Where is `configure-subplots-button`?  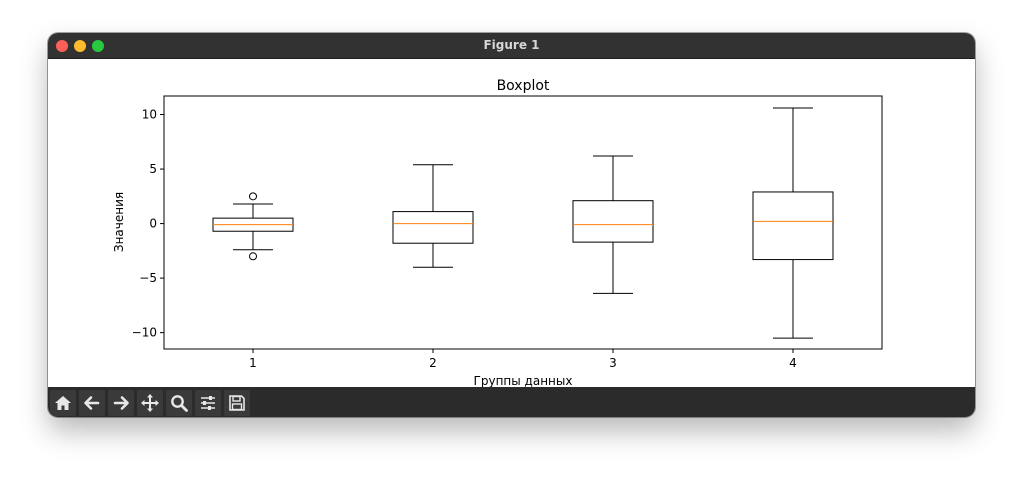 configure-subplots-button is located at coordinates (208, 403).